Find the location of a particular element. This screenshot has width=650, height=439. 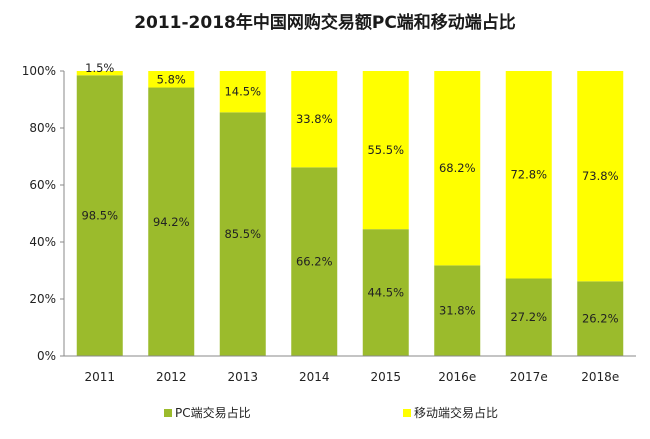

x-axis: 2011 2012 2013 2014 2015 2016e 2017e 2018e is located at coordinates (350, 369).